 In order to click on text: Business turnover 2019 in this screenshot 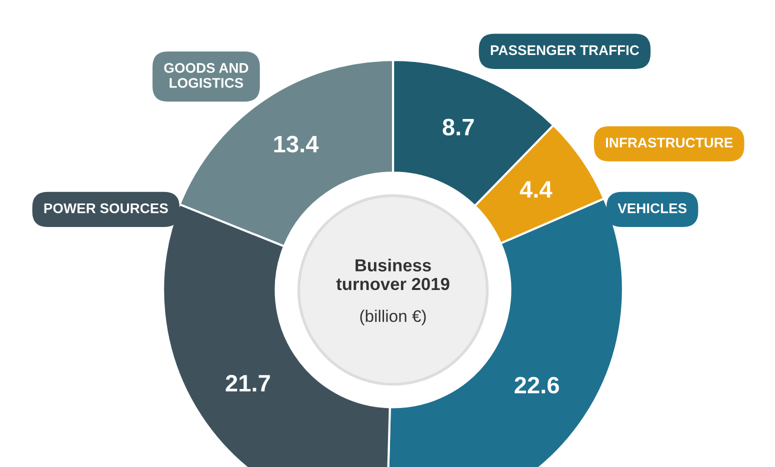, I will do `click(393, 274)`.